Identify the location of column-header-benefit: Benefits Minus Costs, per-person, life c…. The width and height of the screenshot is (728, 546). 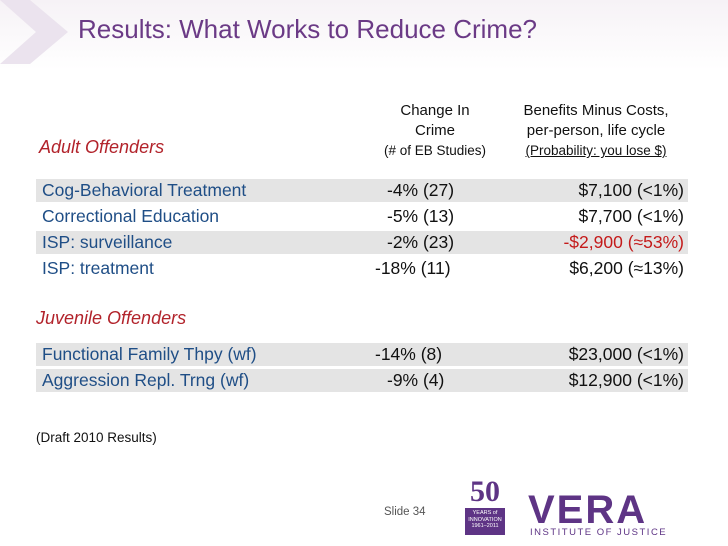
(596, 131).